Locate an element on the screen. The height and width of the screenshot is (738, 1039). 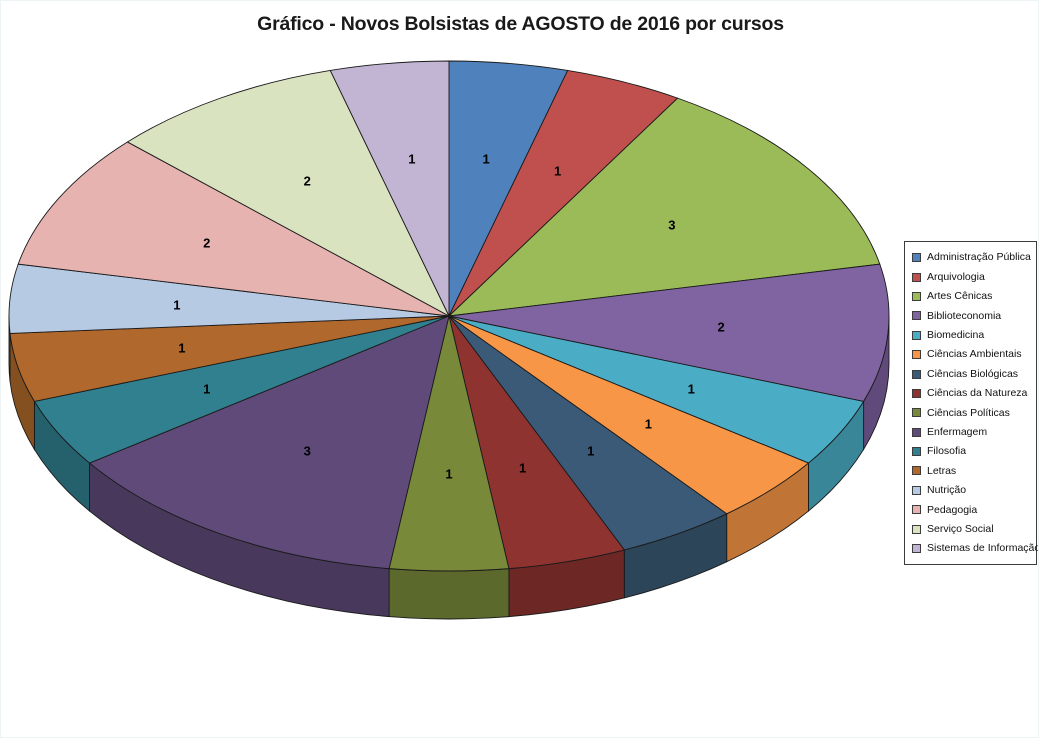
legend-item: Biblioteconomia is located at coordinates (971, 315).